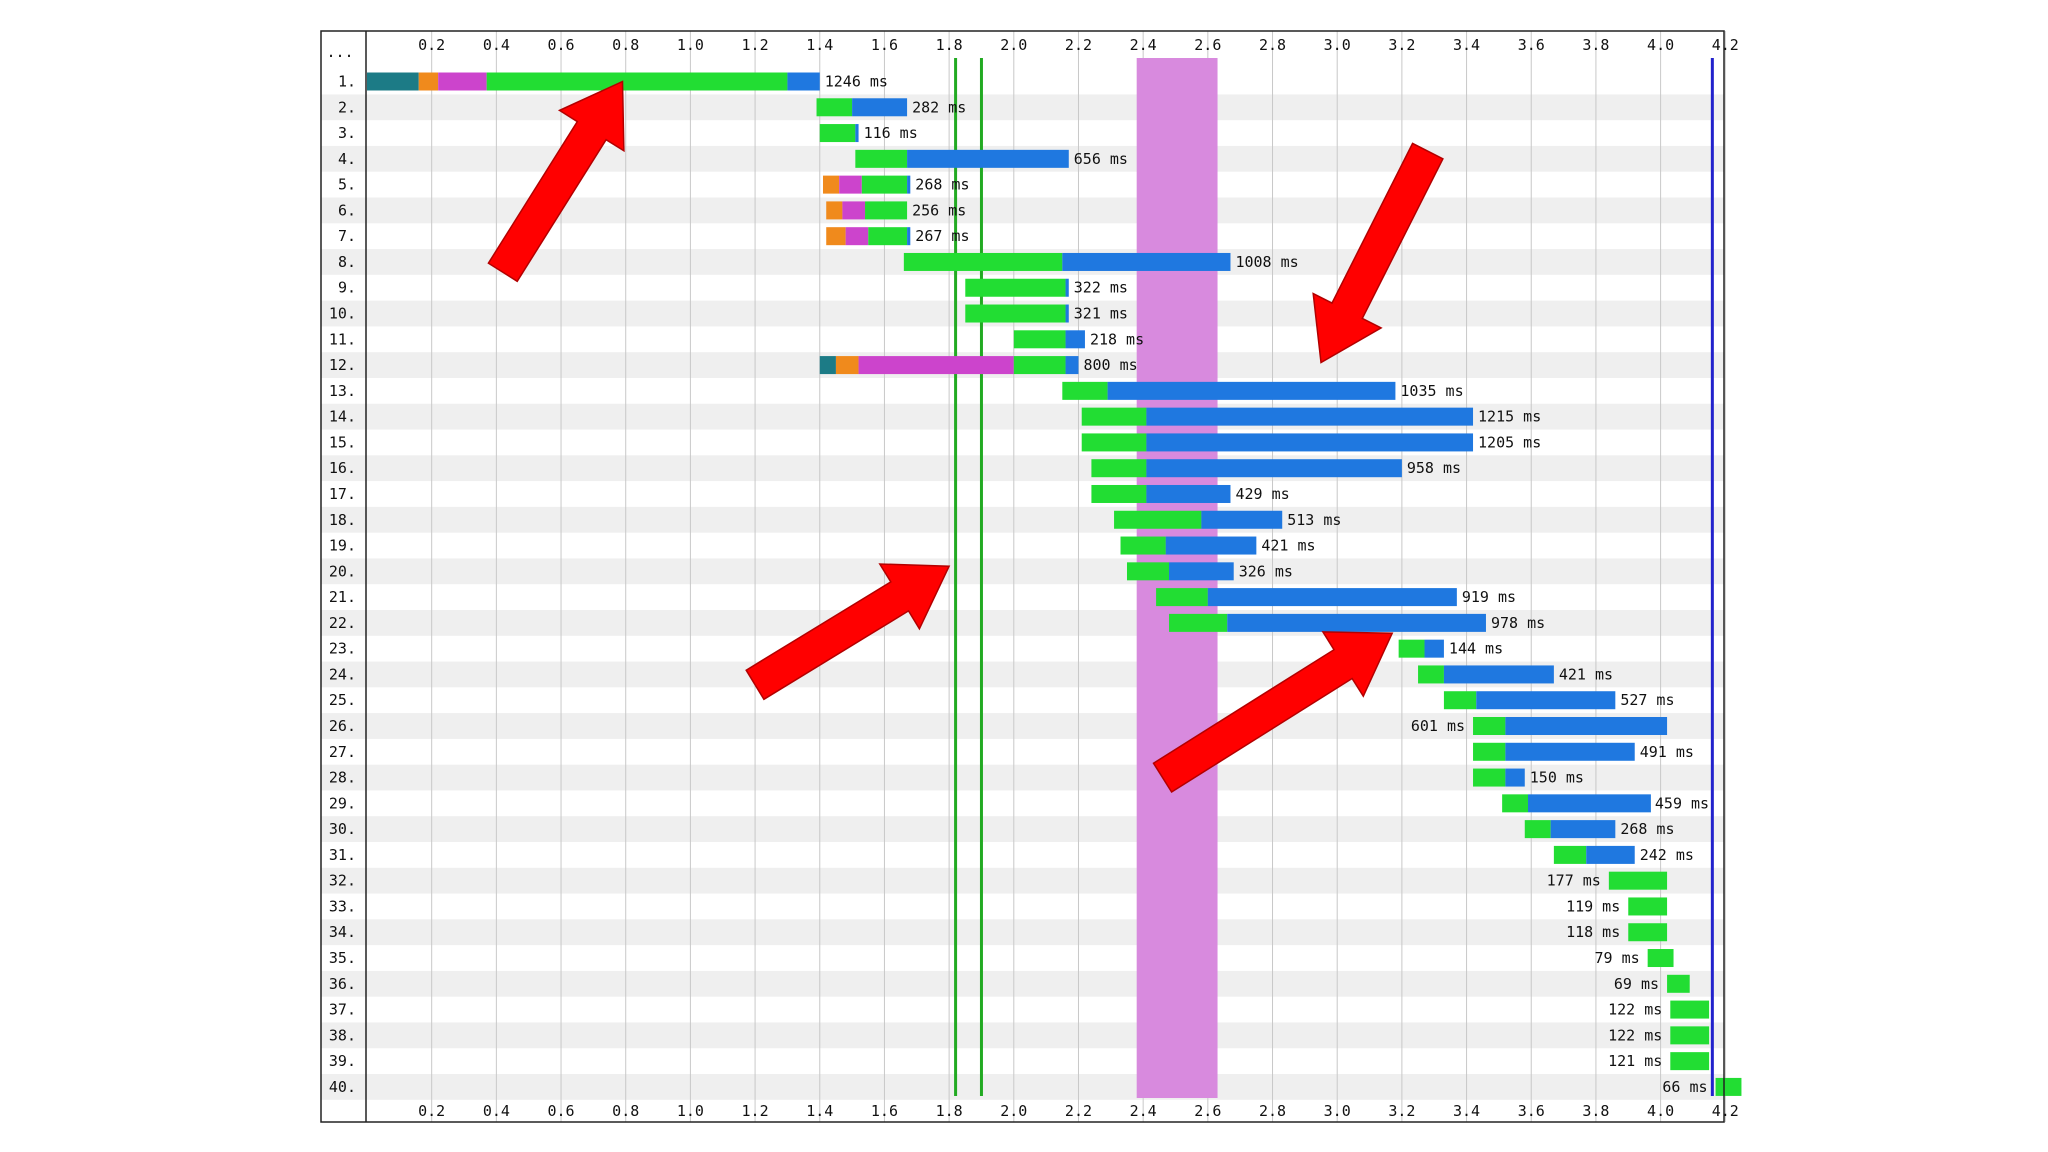 The height and width of the screenshot is (1152, 2048). I want to click on bar-time-label: 150 ms, so click(1557, 778).